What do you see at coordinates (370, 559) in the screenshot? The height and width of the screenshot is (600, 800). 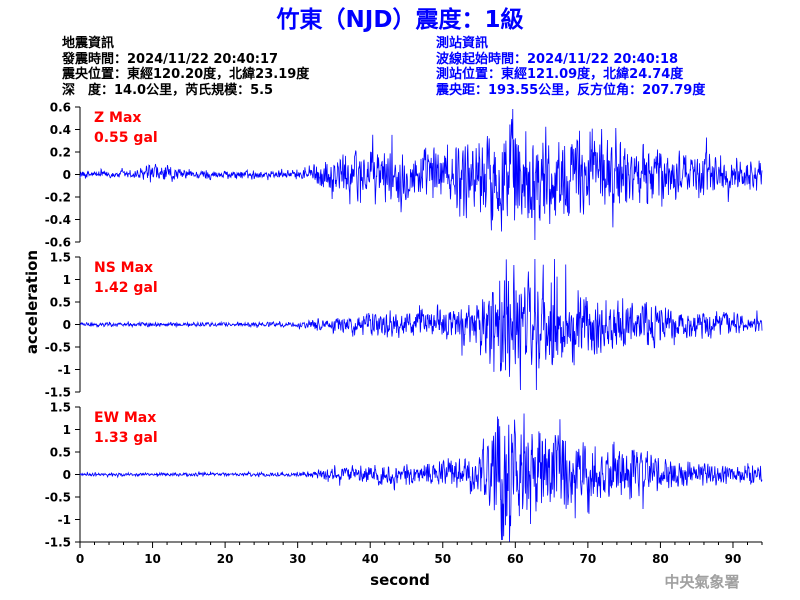 I see `x-tick-label: 40` at bounding box center [370, 559].